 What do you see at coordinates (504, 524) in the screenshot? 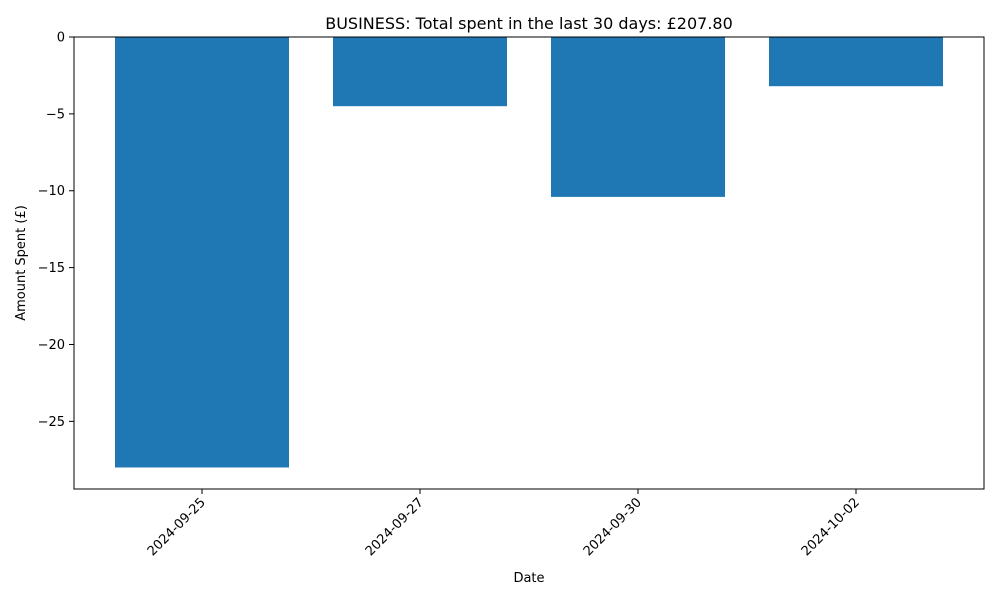
I see `x-axis-ticks: 2024-09-25 2024-09-27 2024-09-30 2024-10-02` at bounding box center [504, 524].